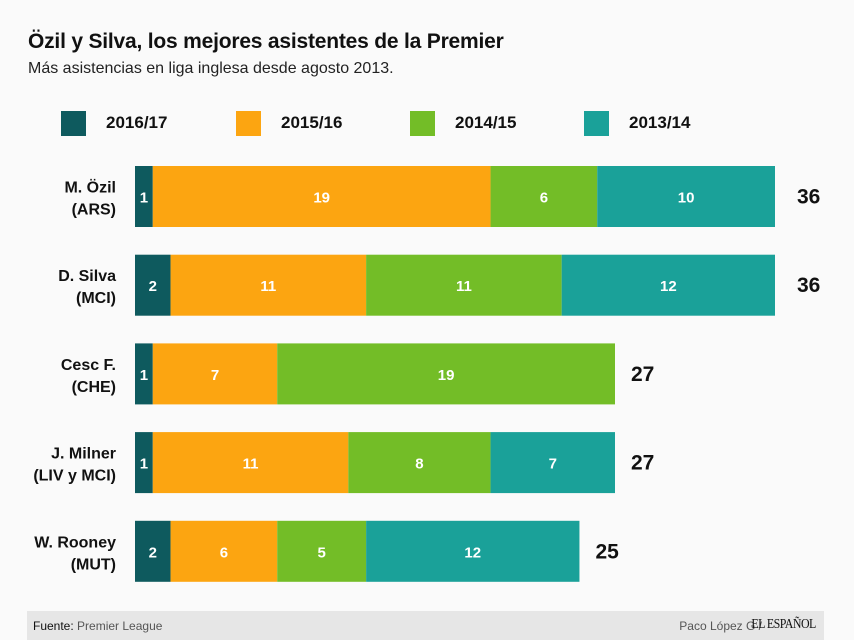  I want to click on legend-item-2013-14: 2013/14, so click(637, 123).